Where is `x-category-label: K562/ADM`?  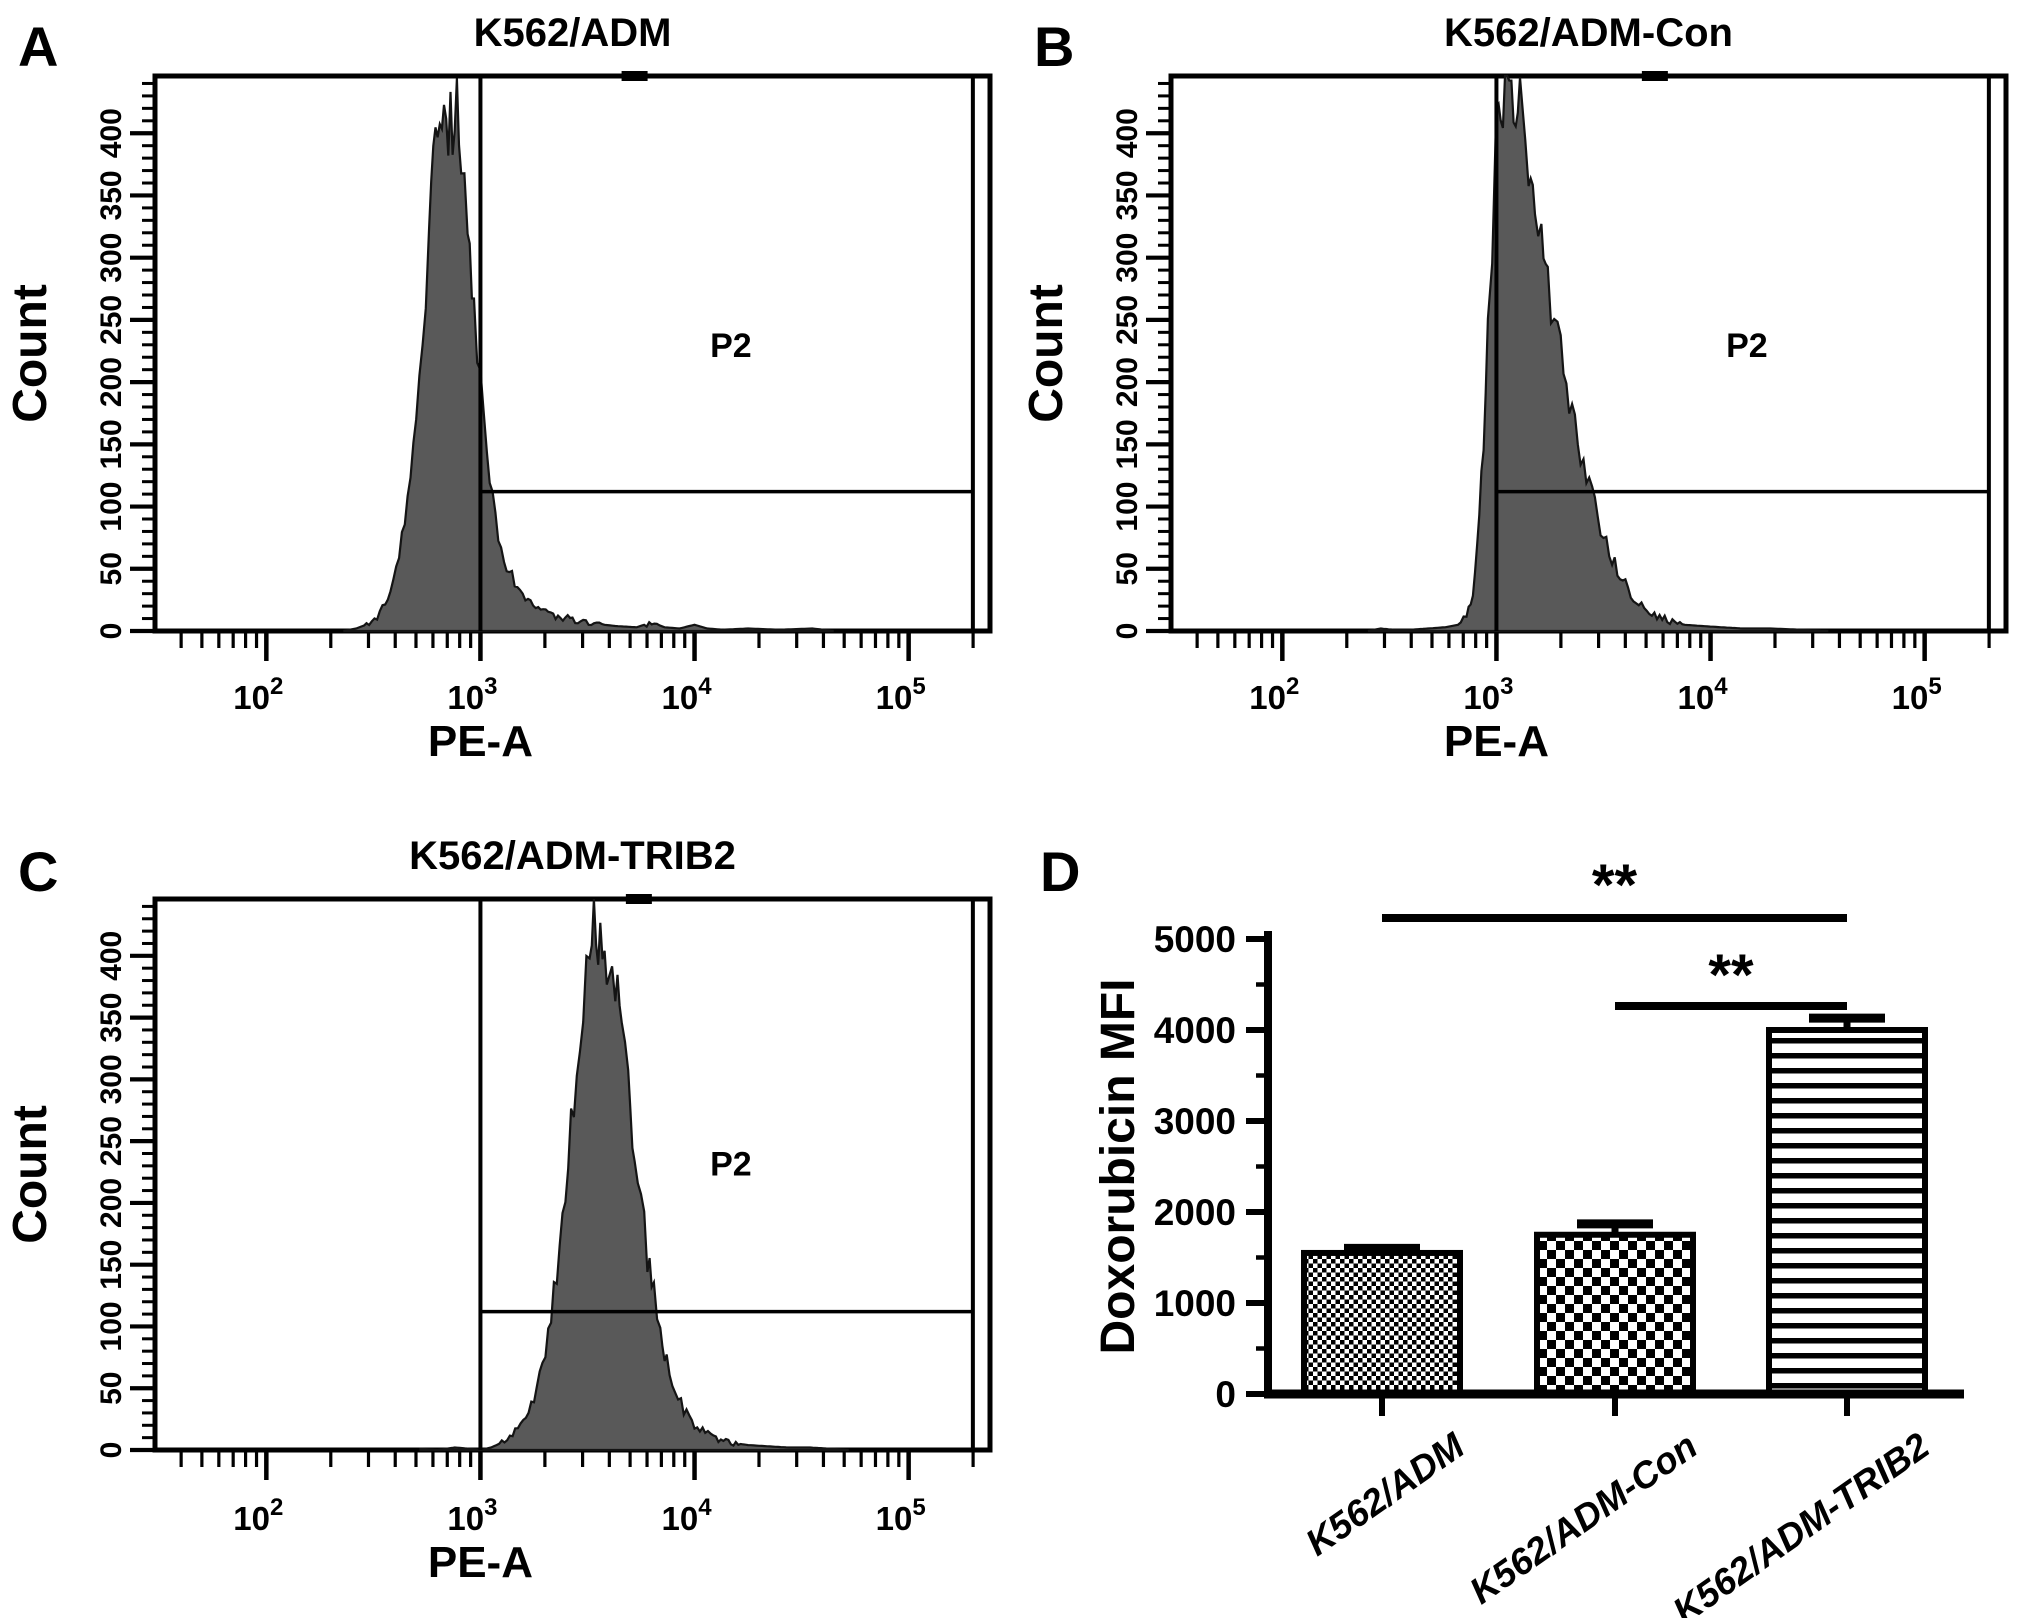
x-category-label: K562/ADM is located at coordinates (1385, 1493).